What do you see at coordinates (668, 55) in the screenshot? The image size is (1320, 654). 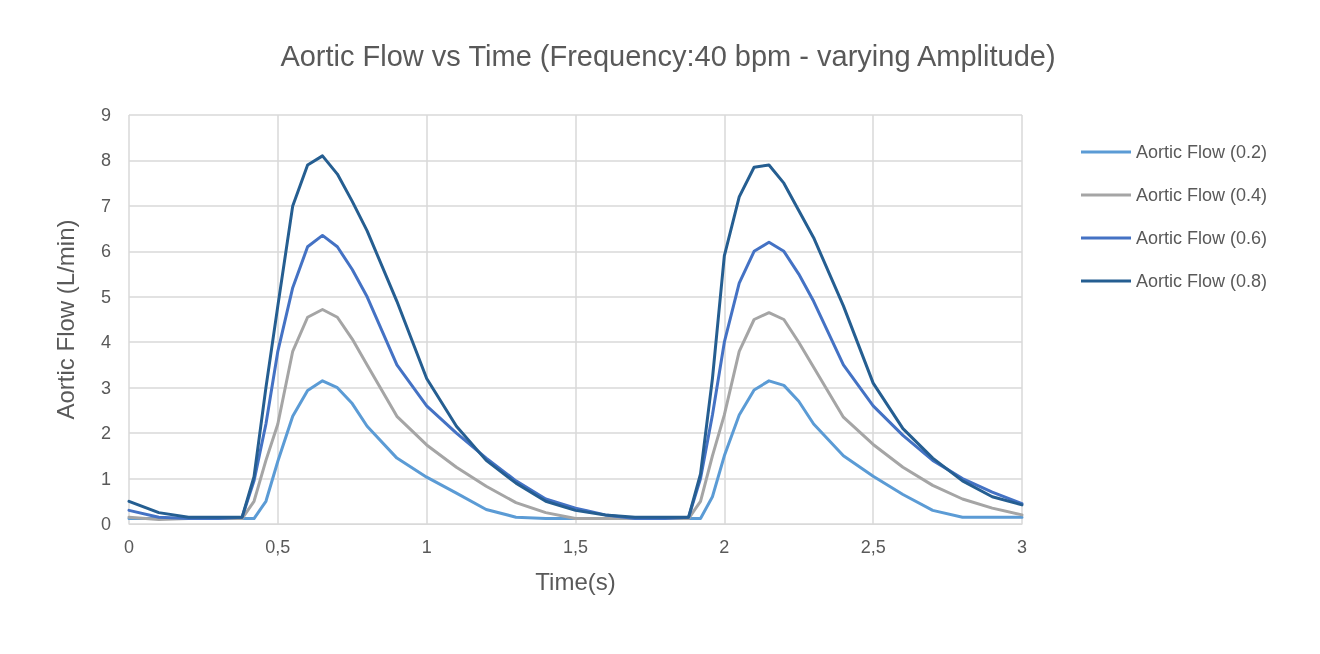 I see `chart-title: Aortic Flow vs Time (Frequency:40 bpm - varying Amplitude)` at bounding box center [668, 55].